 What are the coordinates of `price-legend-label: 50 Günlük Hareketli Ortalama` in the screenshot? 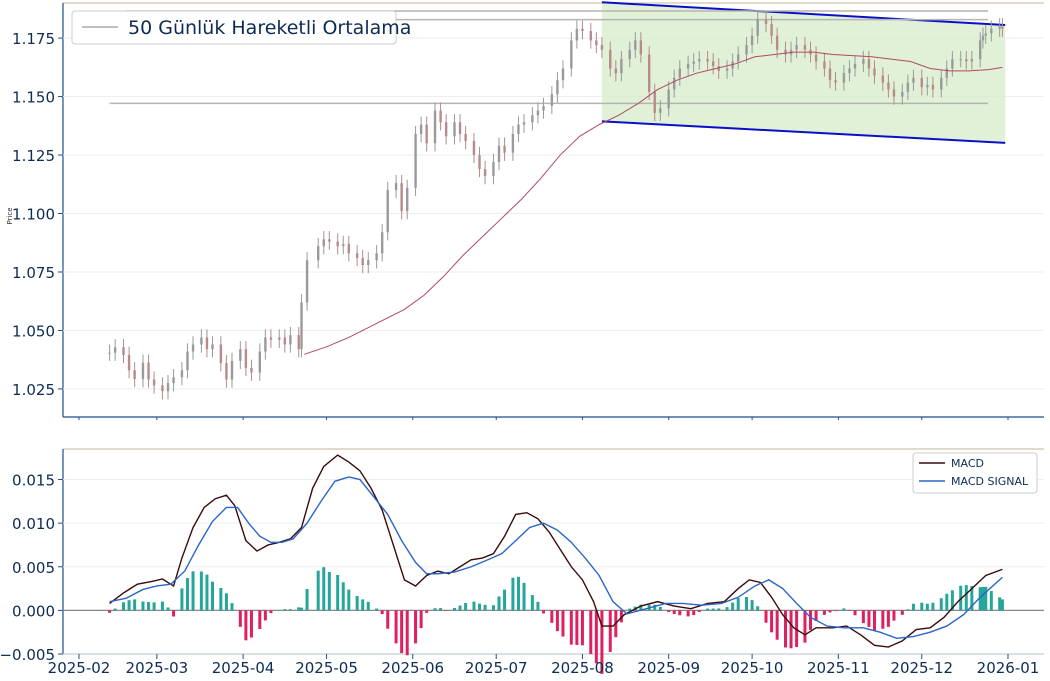 It's located at (269, 28).